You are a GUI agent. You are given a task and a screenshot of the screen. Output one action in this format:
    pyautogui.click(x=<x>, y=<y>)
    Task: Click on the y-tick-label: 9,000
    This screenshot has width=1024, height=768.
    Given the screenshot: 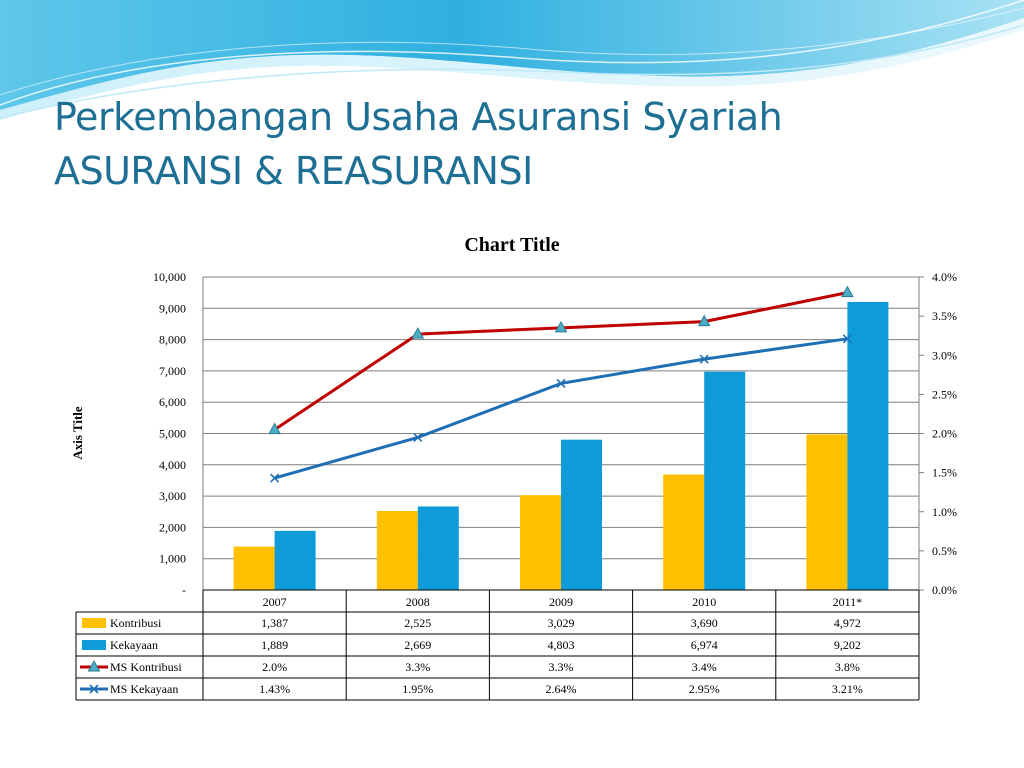 What is the action you would take?
    pyautogui.click(x=172, y=308)
    